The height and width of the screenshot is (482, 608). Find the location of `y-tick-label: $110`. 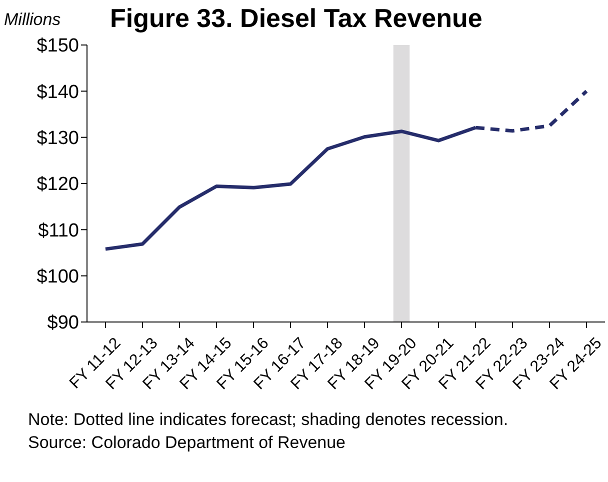

y-tick-label: $110 is located at coordinates (58, 231).